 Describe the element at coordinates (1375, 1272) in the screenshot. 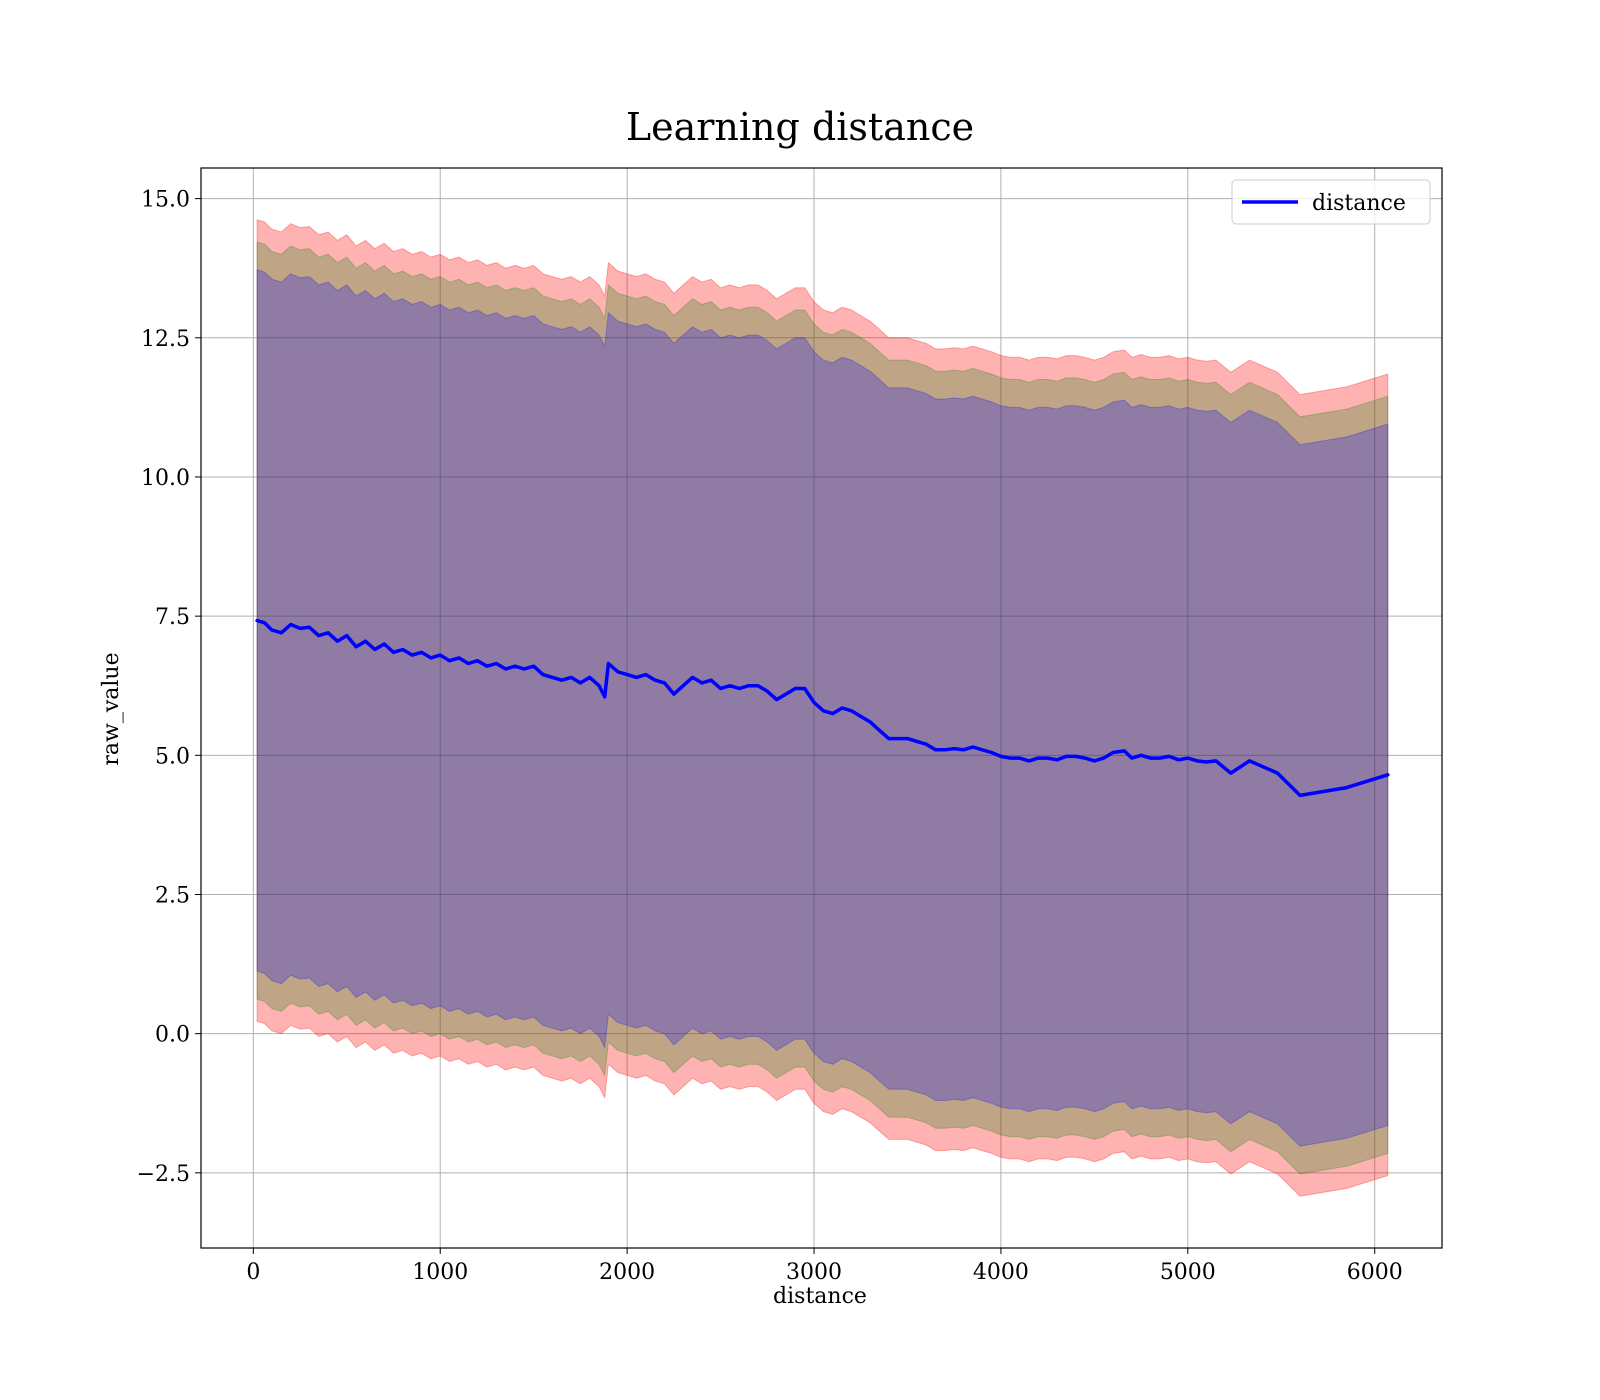

I see `x-tick-label: 6000` at that location.